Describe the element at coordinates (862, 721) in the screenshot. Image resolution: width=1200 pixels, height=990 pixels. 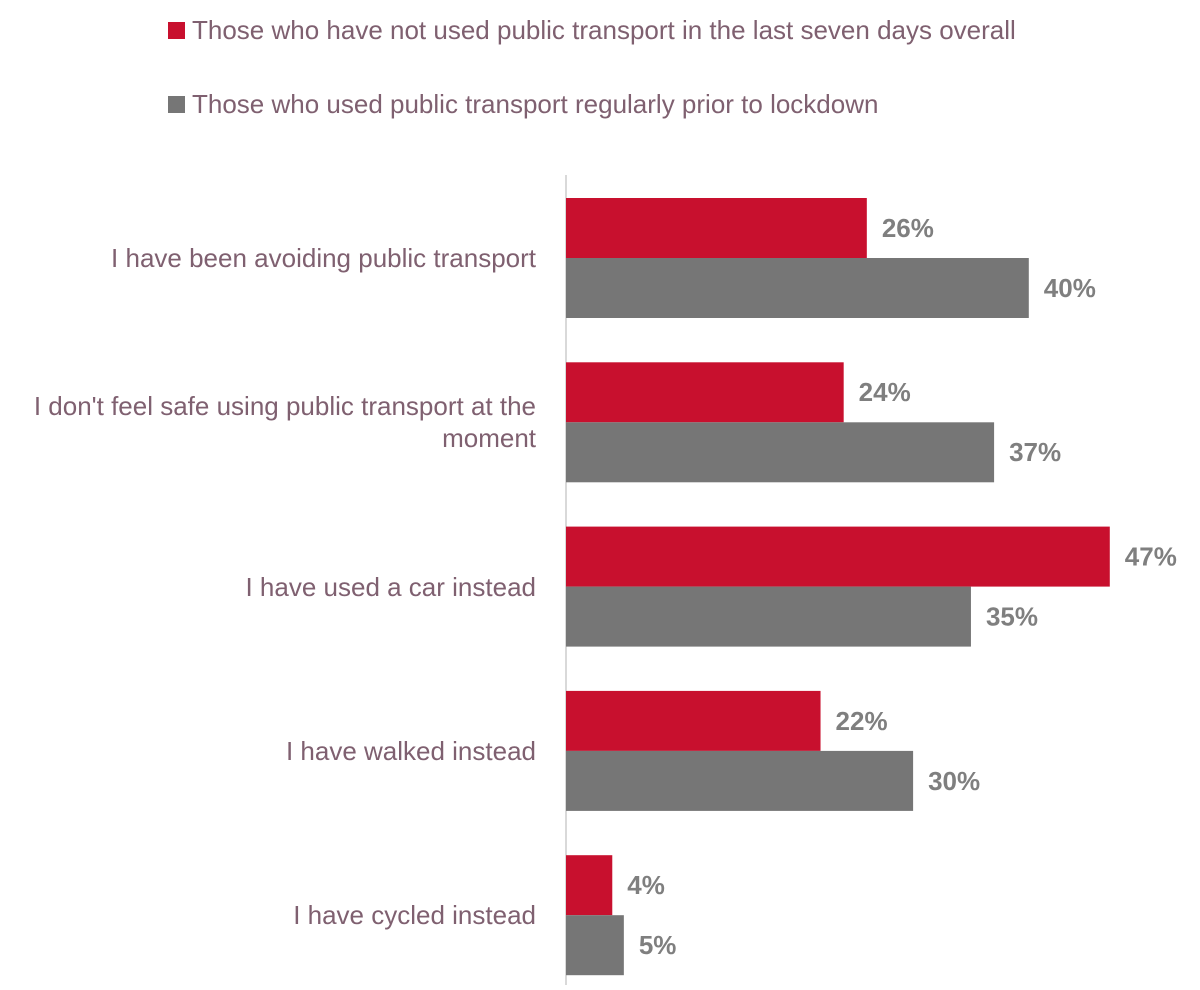
I see `value-label: 22%` at that location.